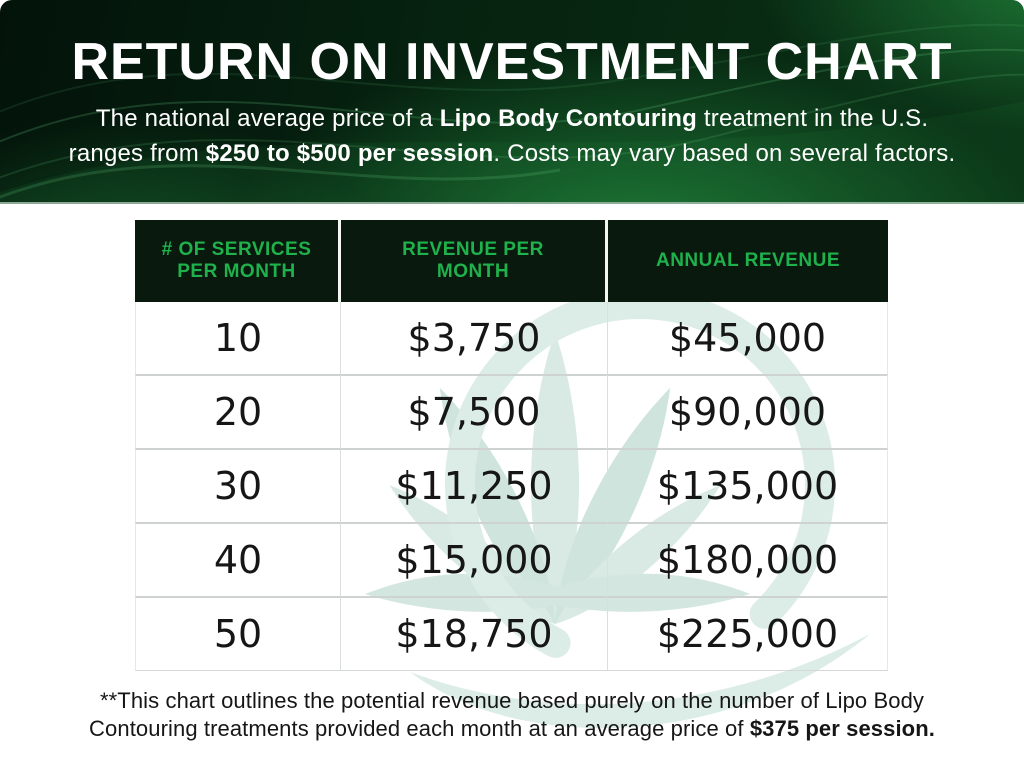 Image resolution: width=1024 pixels, height=768 pixels. Describe the element at coordinates (474, 485) in the screenshot. I see `cell-monthly-revenue: $11,250` at that location.